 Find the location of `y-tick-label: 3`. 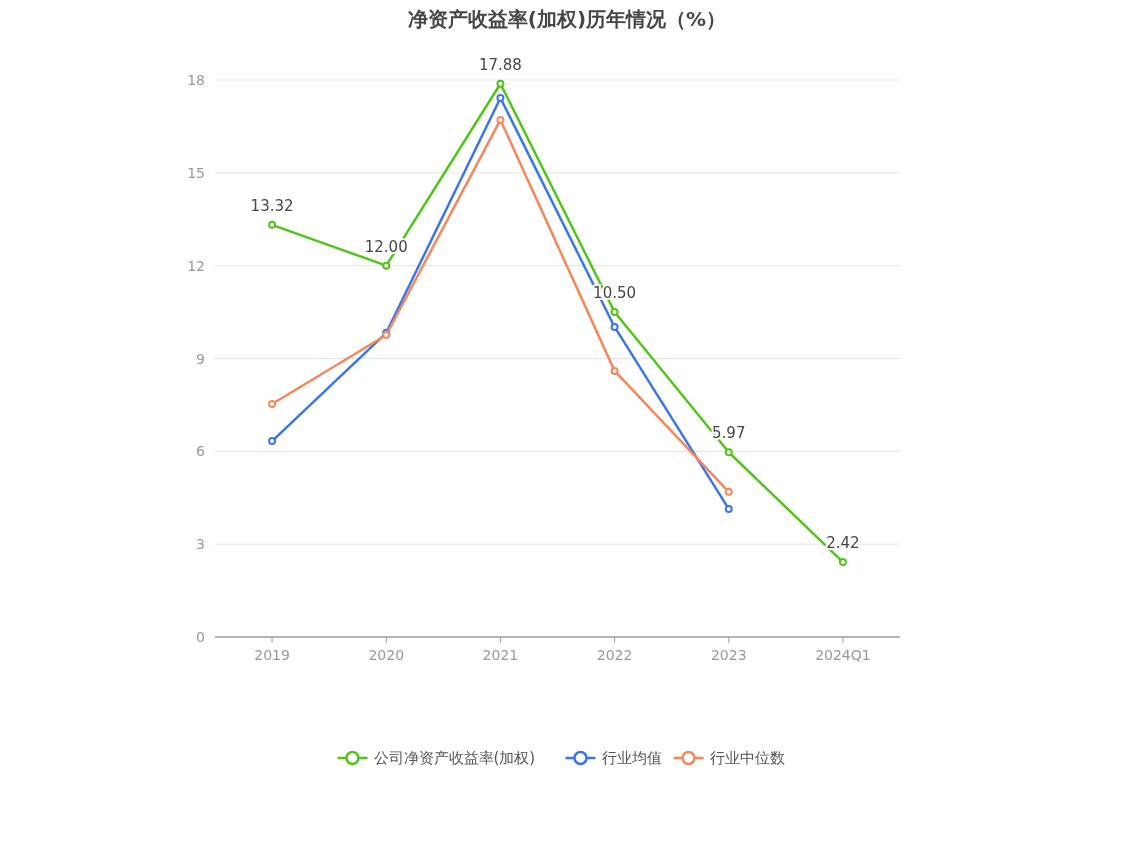

y-tick-label: 3 is located at coordinates (200, 544).